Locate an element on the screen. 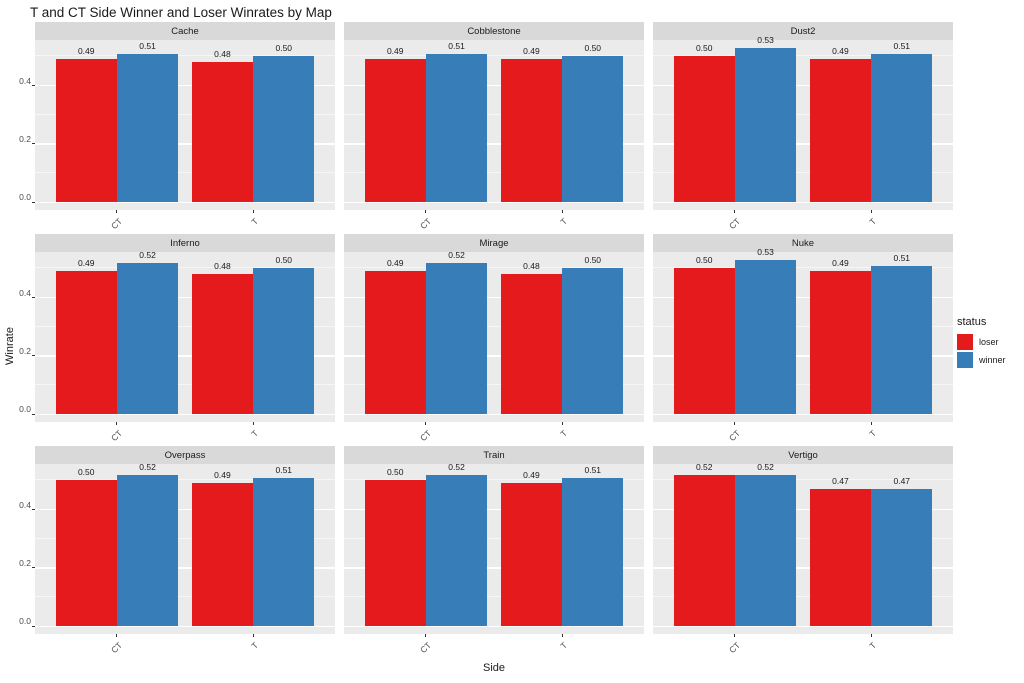 Image resolution: width=1024 pixels, height=683 pixels. bar-inferno-ct-winner is located at coordinates (147, 338).